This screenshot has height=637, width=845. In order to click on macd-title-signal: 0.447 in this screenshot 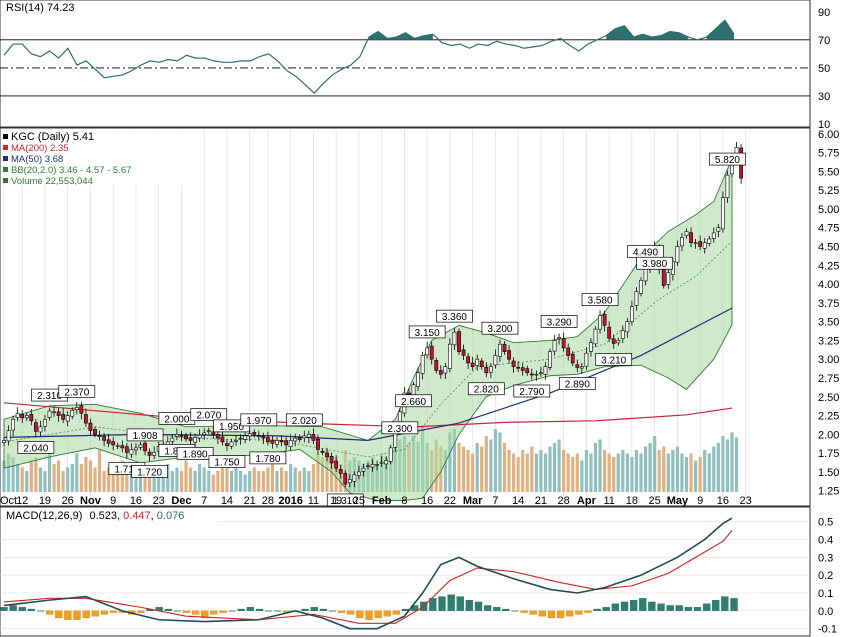, I will do `click(137, 516)`.